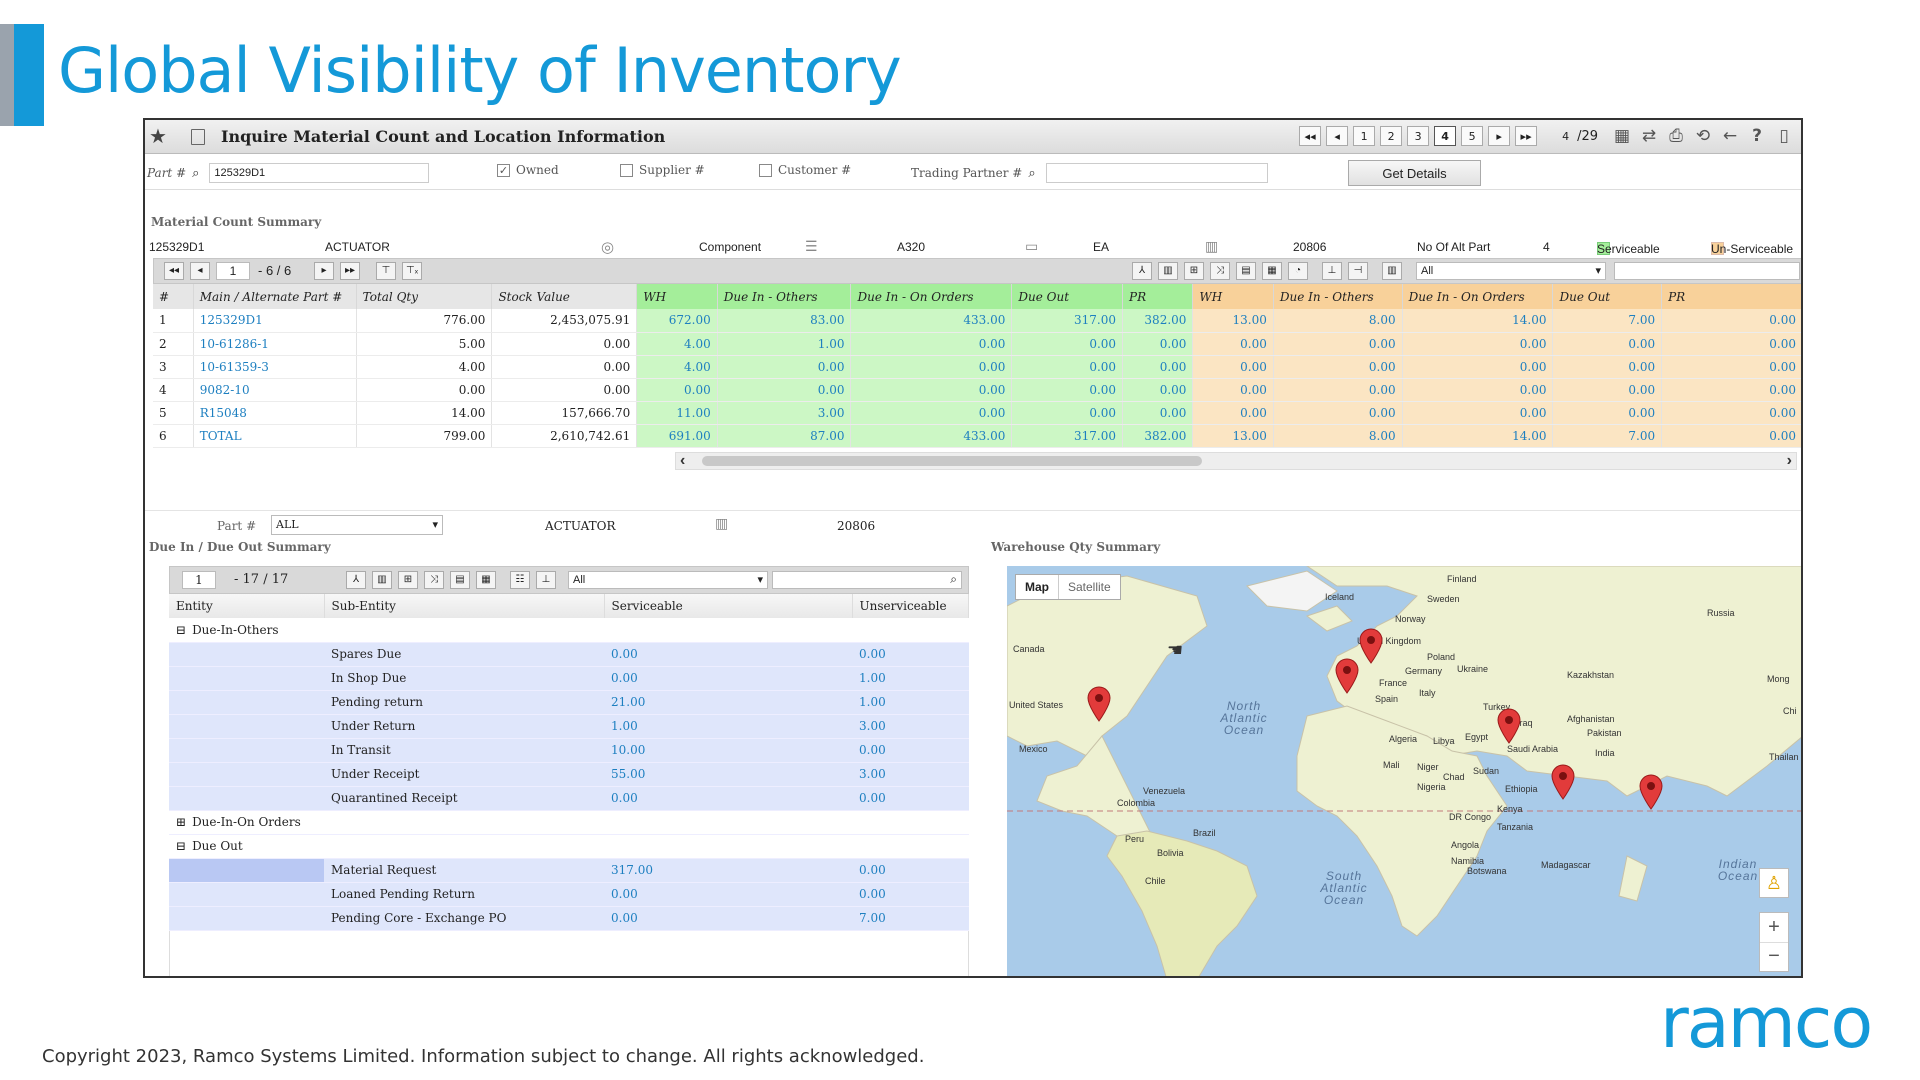  What do you see at coordinates (569, 630) in the screenshot?
I see `group-row: ⊟ Due-In-Others` at bounding box center [569, 630].